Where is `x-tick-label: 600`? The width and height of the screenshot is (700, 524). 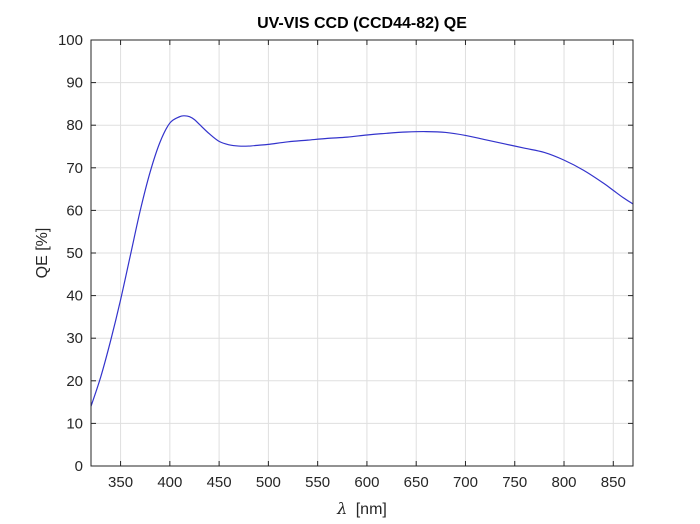
x-tick-label: 600 is located at coordinates (366, 482).